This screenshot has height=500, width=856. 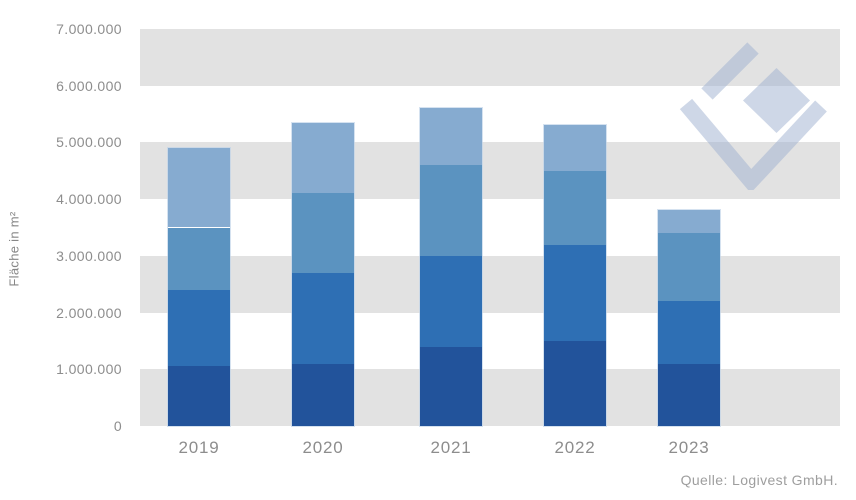 What do you see at coordinates (199, 328) in the screenshot?
I see `bar-segment-2019-segment-2-medium-blue` at bounding box center [199, 328].